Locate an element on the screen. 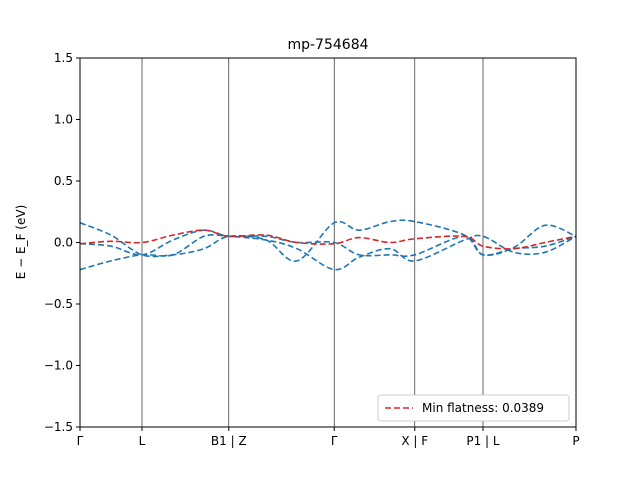 This screenshot has width=640, height=480. chart-title: mp-754684 is located at coordinates (327, 45).